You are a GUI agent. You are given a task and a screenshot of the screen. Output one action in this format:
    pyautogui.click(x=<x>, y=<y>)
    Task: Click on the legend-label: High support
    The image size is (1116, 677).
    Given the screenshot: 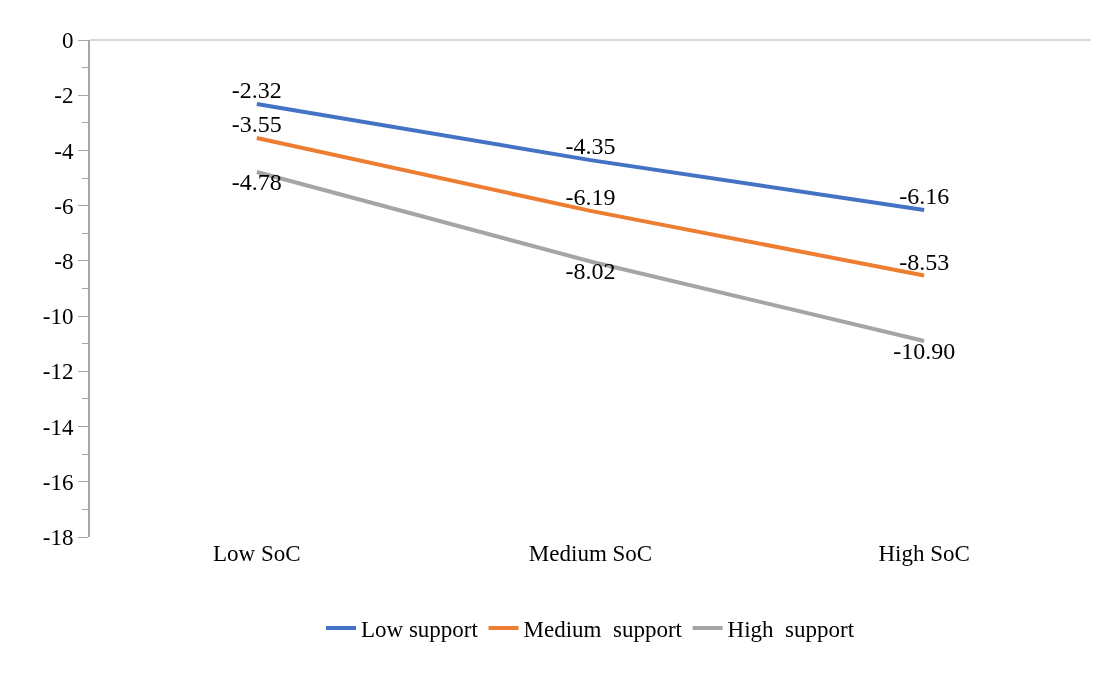 What is the action you would take?
    pyautogui.click(x=791, y=629)
    